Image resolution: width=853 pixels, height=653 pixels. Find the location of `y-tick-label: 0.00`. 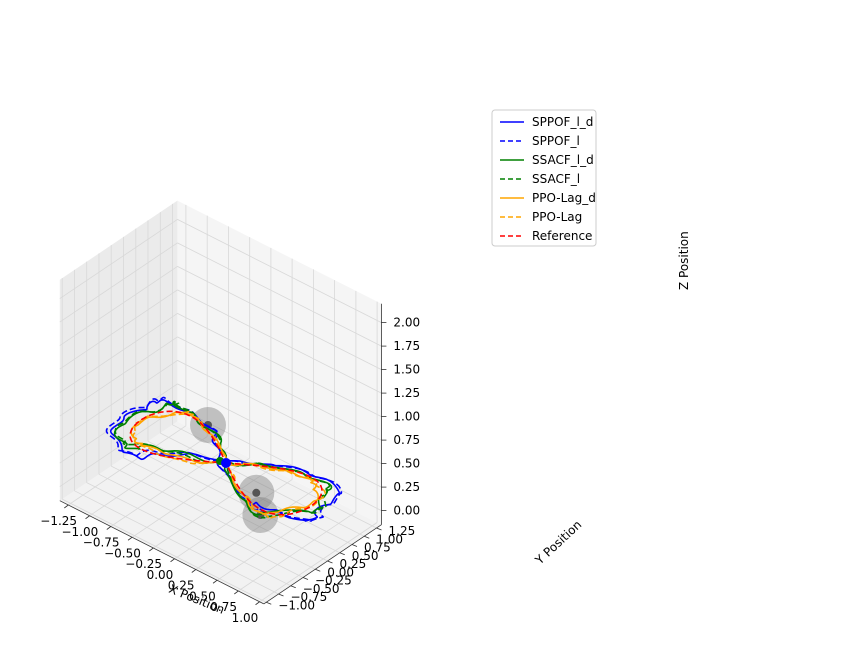

y-tick-label: 0.00 is located at coordinates (340, 572).